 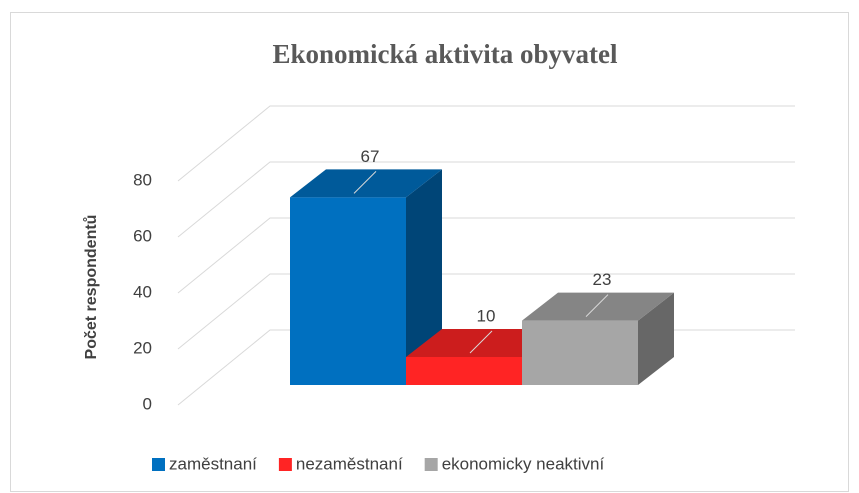 I want to click on y-tick-label: 40, so click(x=142, y=291).